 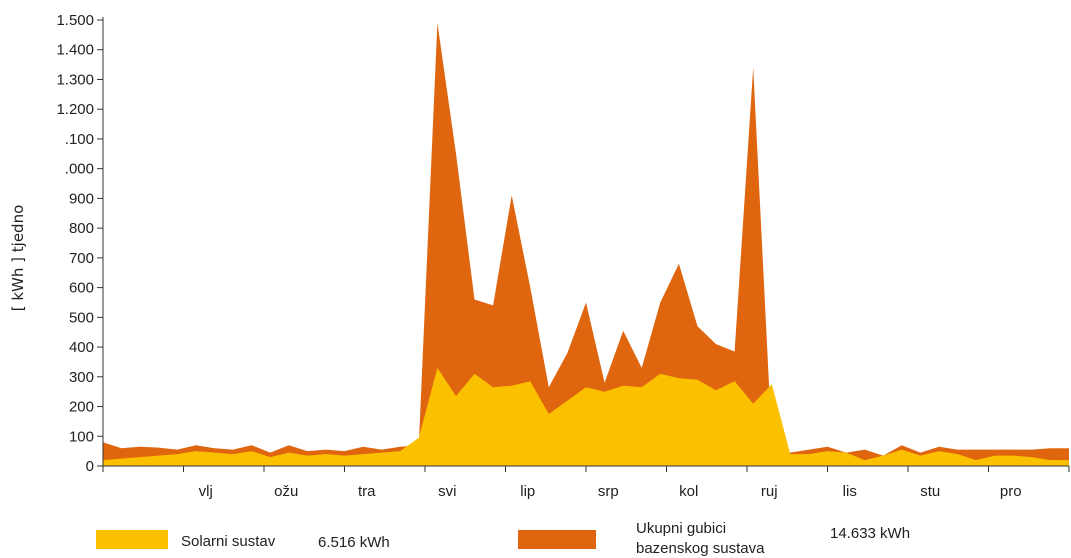 What do you see at coordinates (367, 491) in the screenshot?
I see `x-tick-label: tra` at bounding box center [367, 491].